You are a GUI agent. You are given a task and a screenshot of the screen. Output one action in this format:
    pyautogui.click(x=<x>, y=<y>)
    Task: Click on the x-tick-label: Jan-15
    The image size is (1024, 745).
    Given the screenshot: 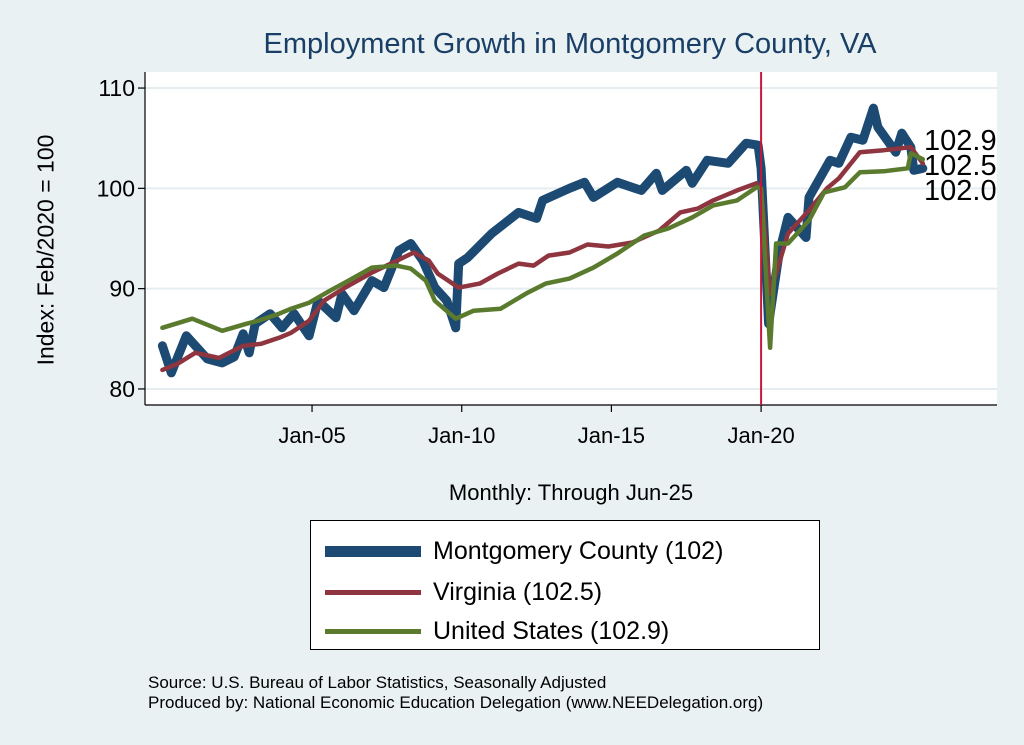 What is the action you would take?
    pyautogui.click(x=611, y=435)
    